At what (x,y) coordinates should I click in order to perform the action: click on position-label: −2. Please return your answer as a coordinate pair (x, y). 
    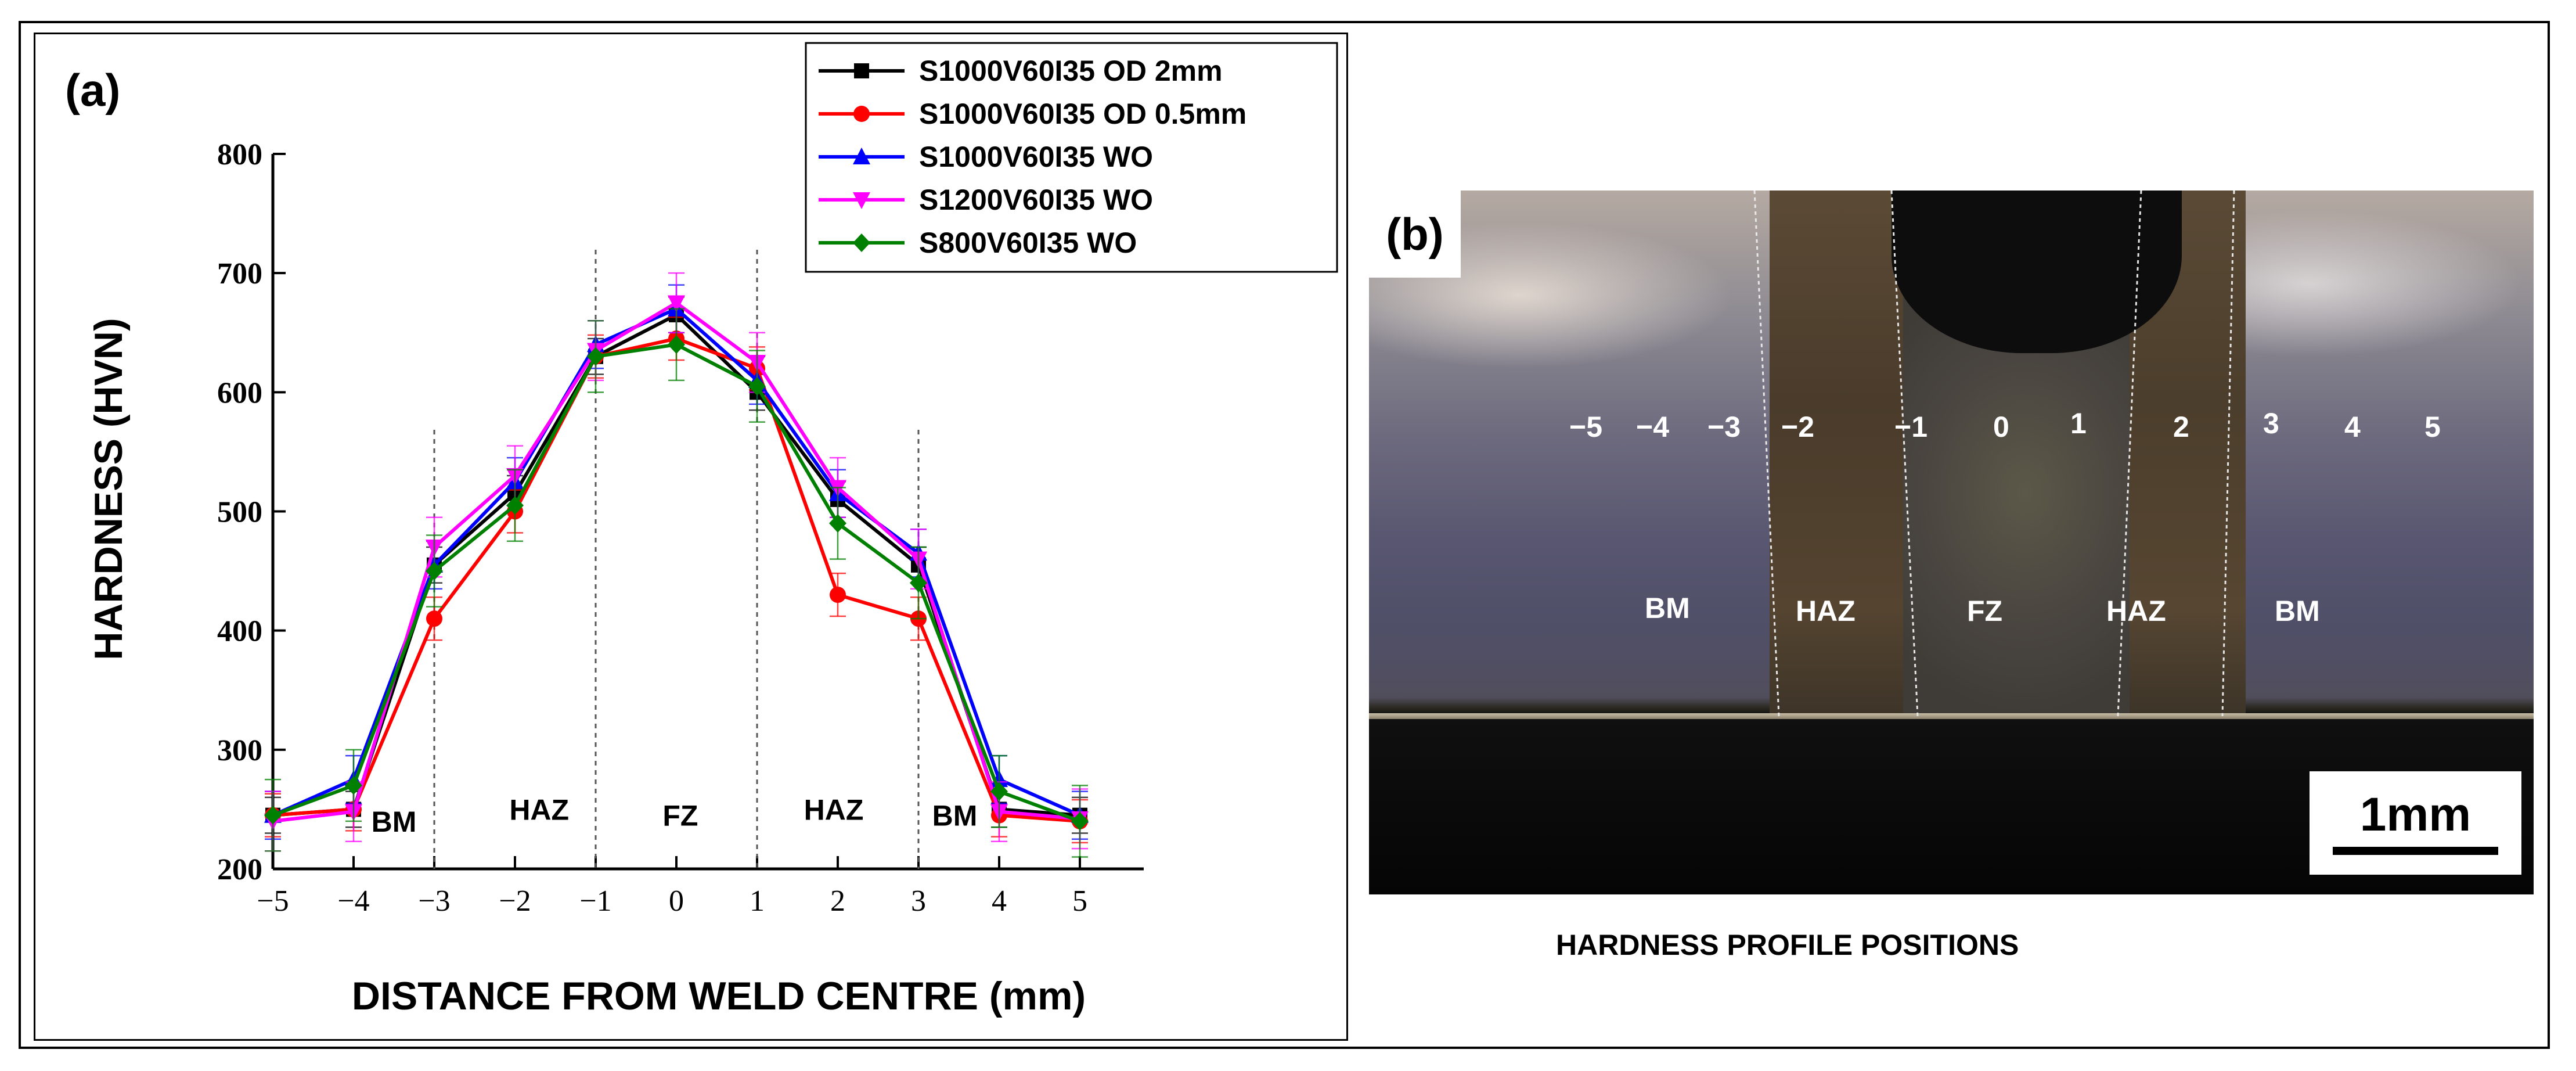
    Looking at the image, I should click on (1798, 427).